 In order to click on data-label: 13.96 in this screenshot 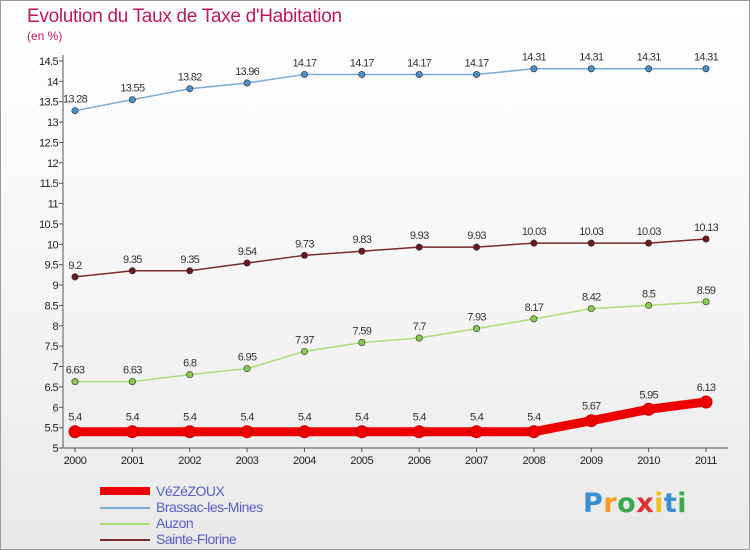, I will do `click(247, 72)`.